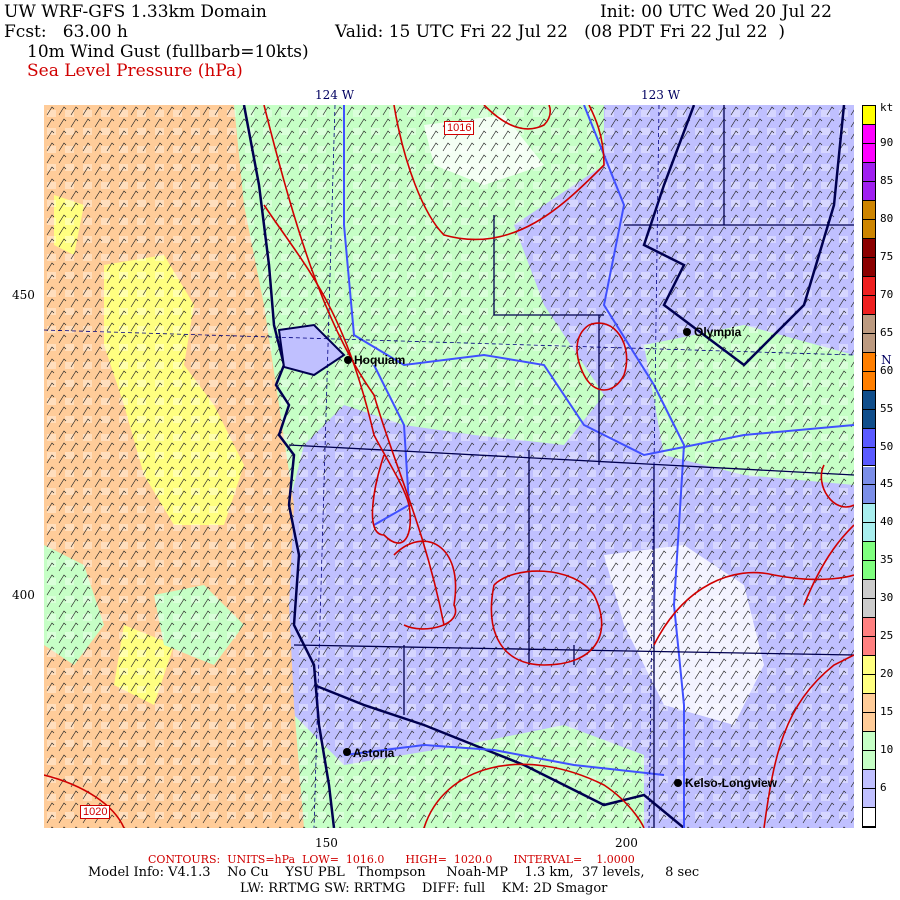 The width and height of the screenshot is (900, 900). What do you see at coordinates (289, 466) in the screenshot?
I see `coastline` at bounding box center [289, 466].